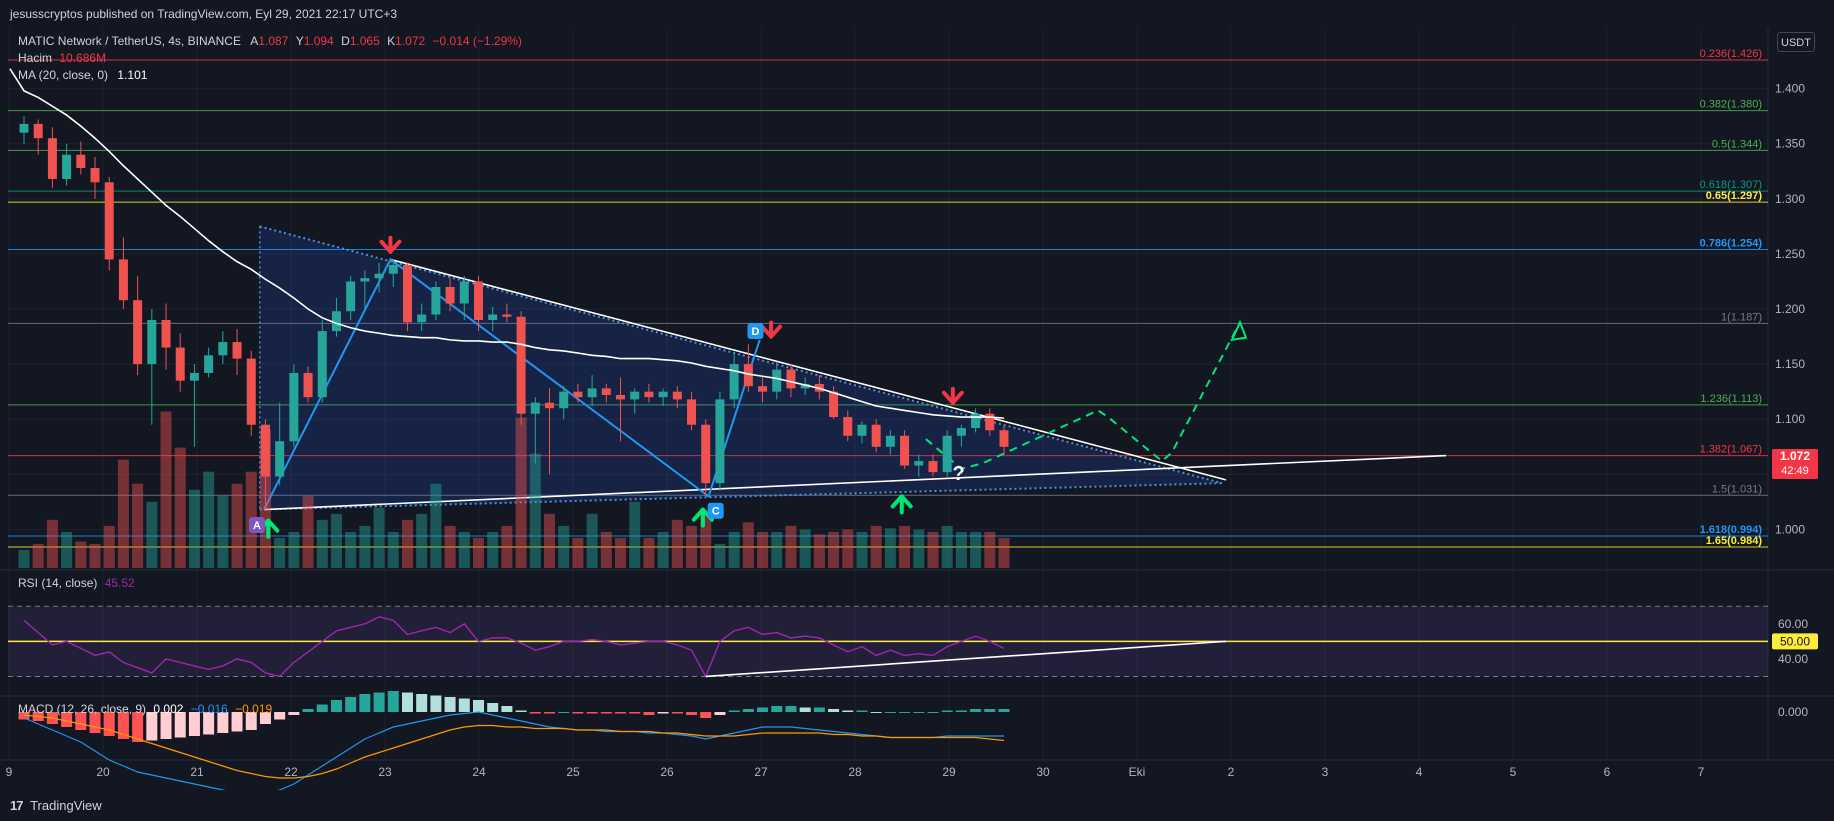  Describe the element at coordinates (364, 41) in the screenshot. I see `low-value: 1.065` at that location.